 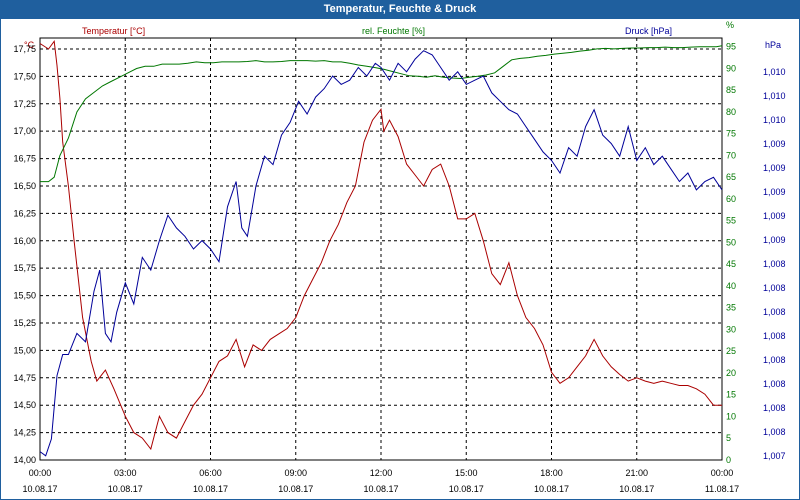 I want to click on x-tick-time: 18:00, so click(x=551, y=473).